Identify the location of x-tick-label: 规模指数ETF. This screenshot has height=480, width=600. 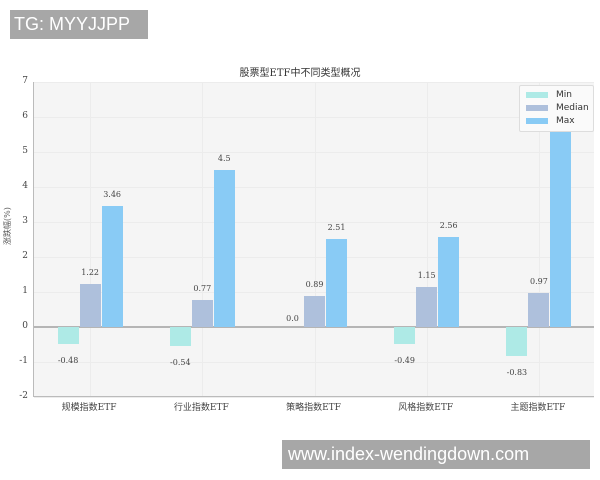
(89, 408).